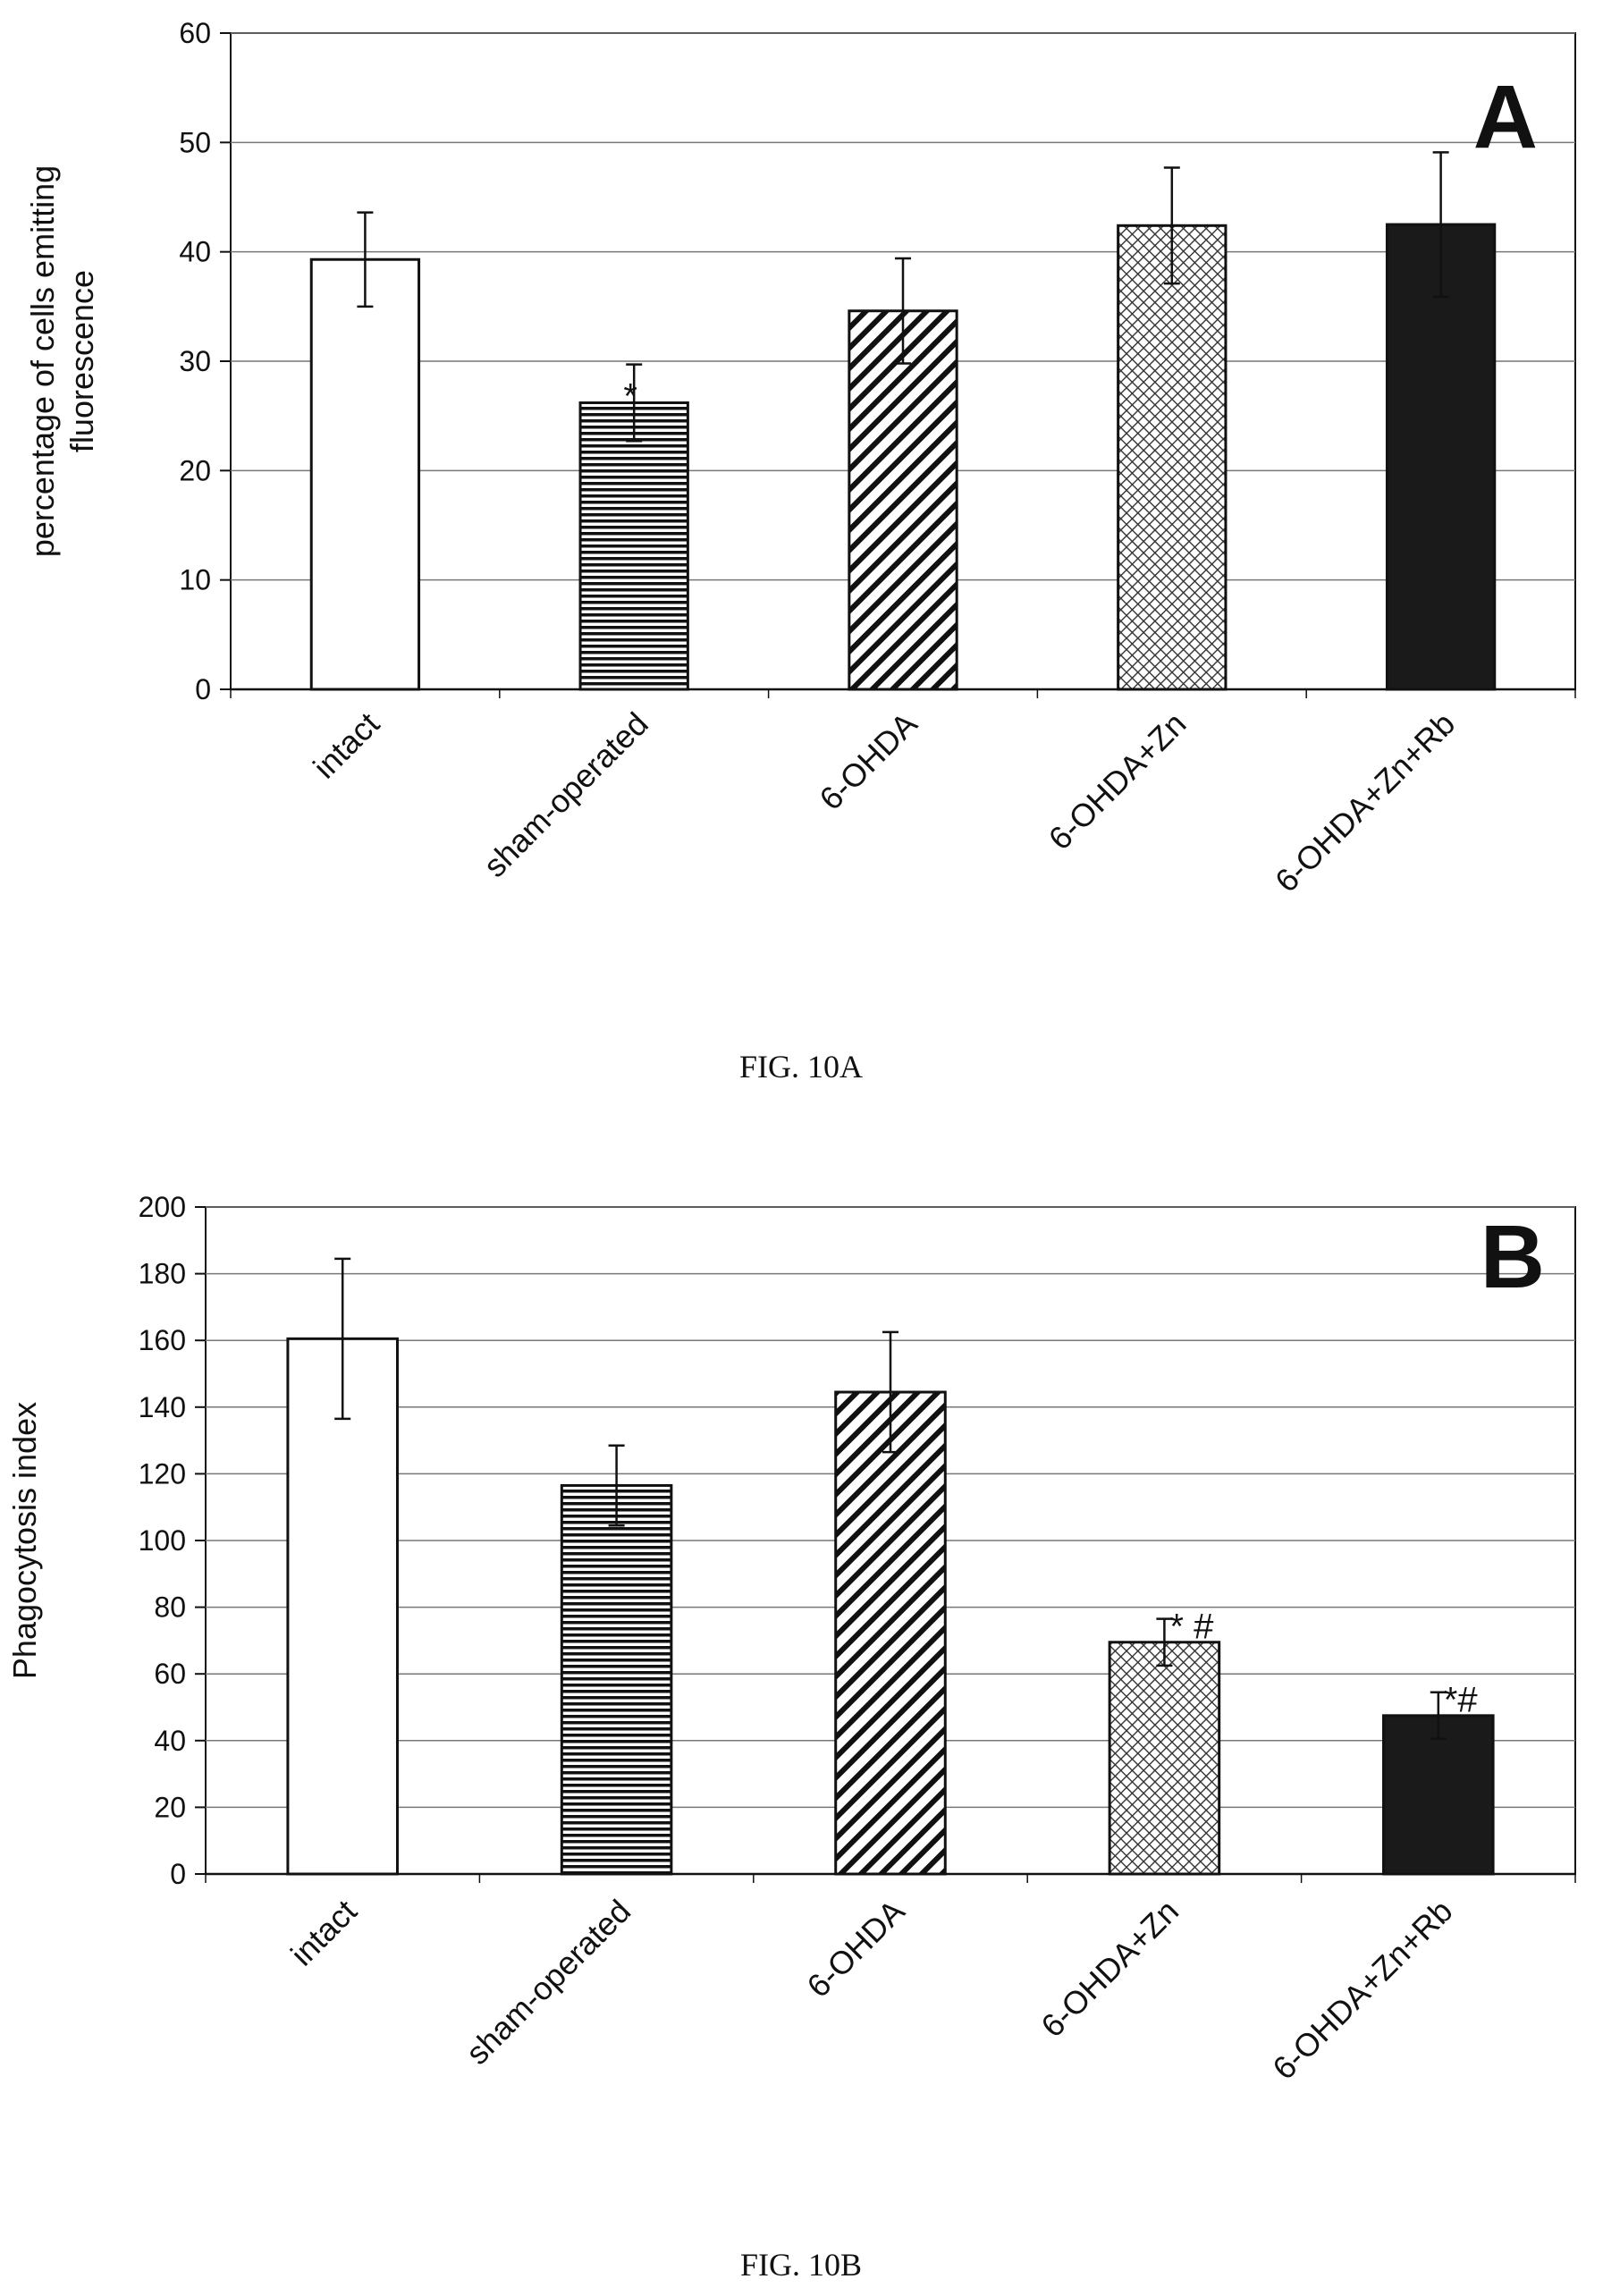 The height and width of the screenshot is (2296, 1603). What do you see at coordinates (630, 396) in the screenshot?
I see `significance-annotation: *` at bounding box center [630, 396].